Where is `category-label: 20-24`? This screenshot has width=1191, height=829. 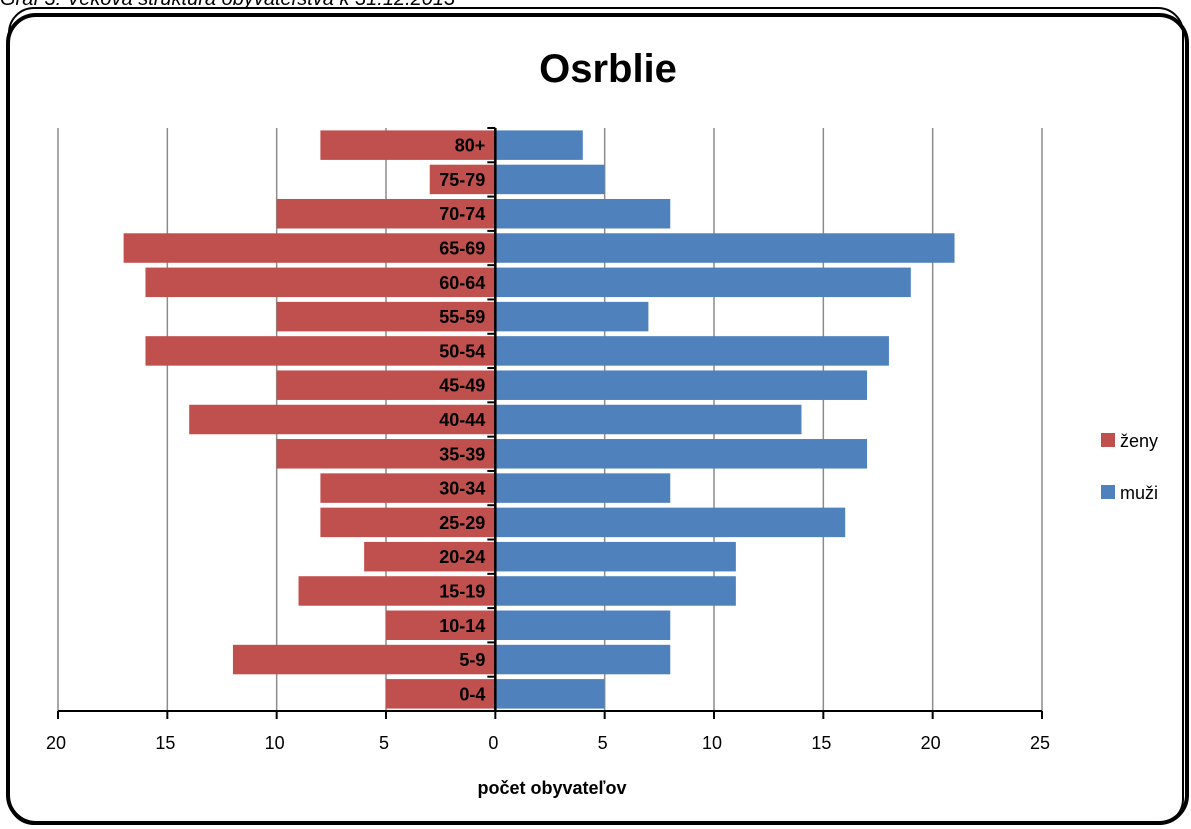 category-label: 20-24 is located at coordinates (462, 557).